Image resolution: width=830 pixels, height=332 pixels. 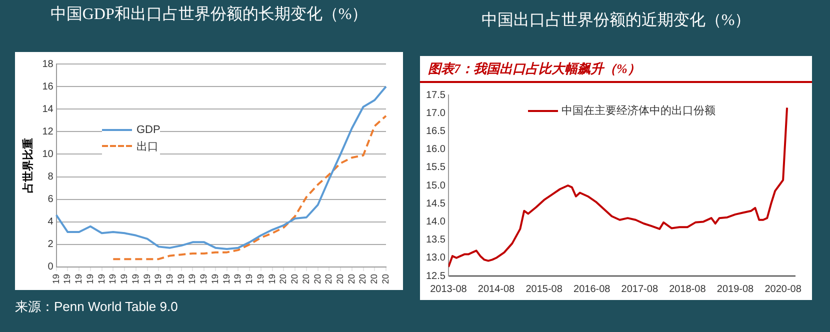 I want to click on legend-label: 中国在主要经济体中的出口份额, so click(x=639, y=111).